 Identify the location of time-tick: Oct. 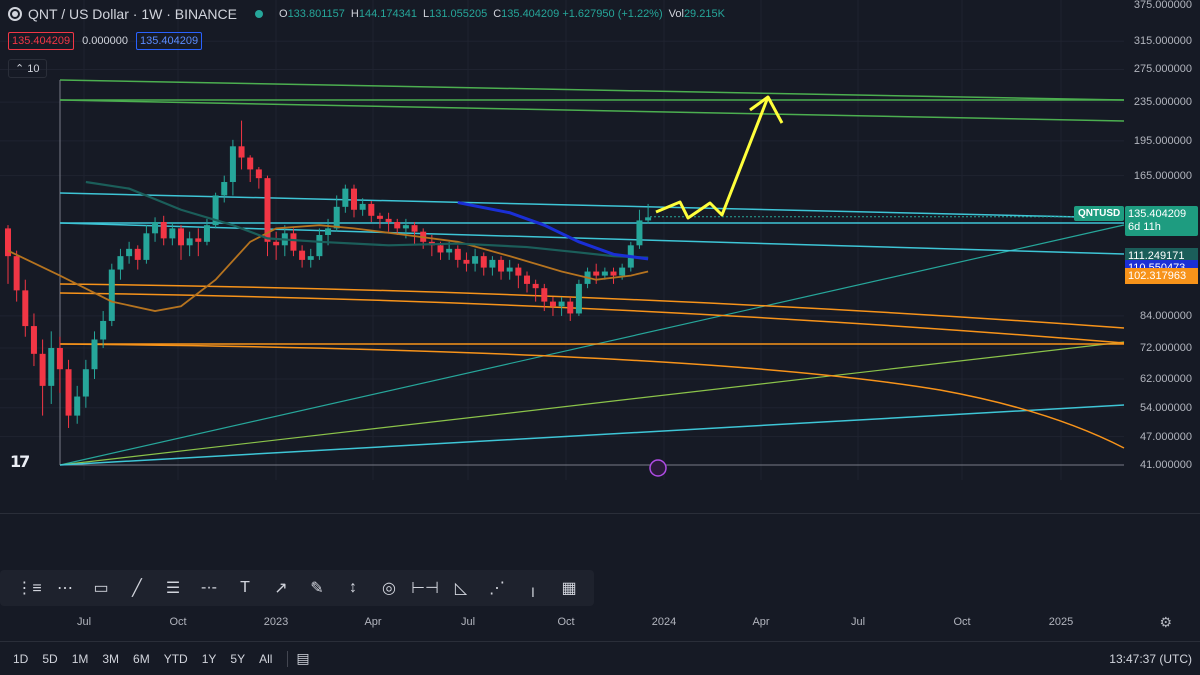
(566, 622).